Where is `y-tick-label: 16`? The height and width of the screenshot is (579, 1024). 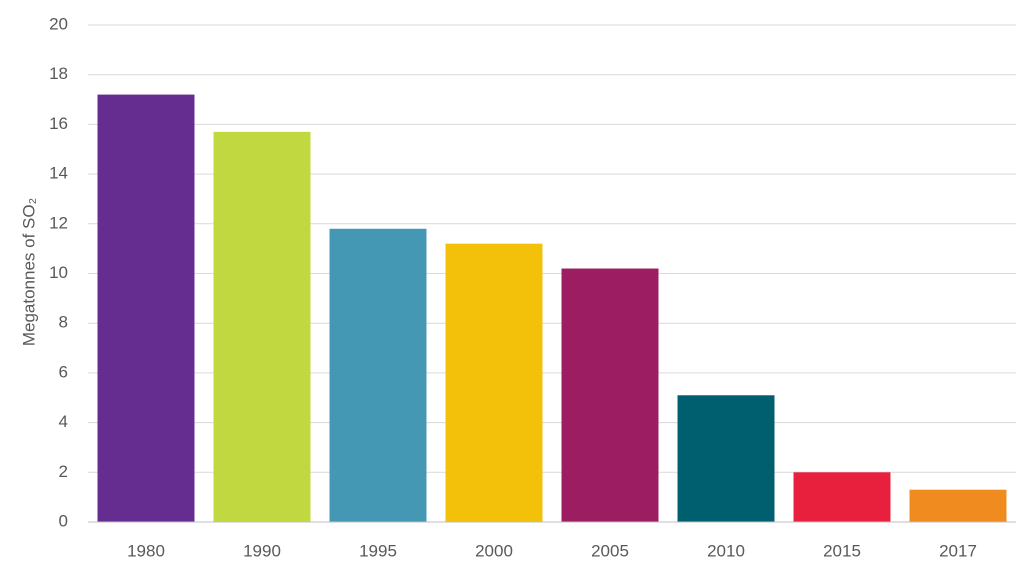 y-tick-label: 16 is located at coordinates (58, 123).